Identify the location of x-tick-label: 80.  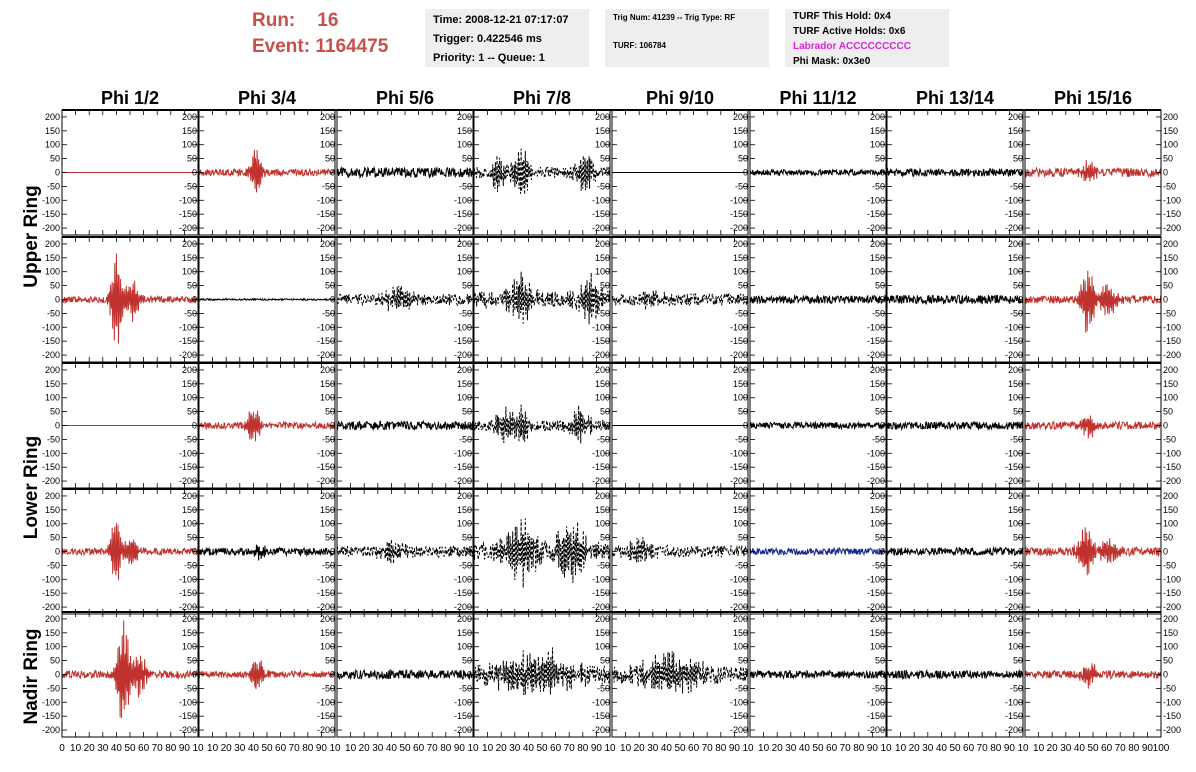
(859, 748).